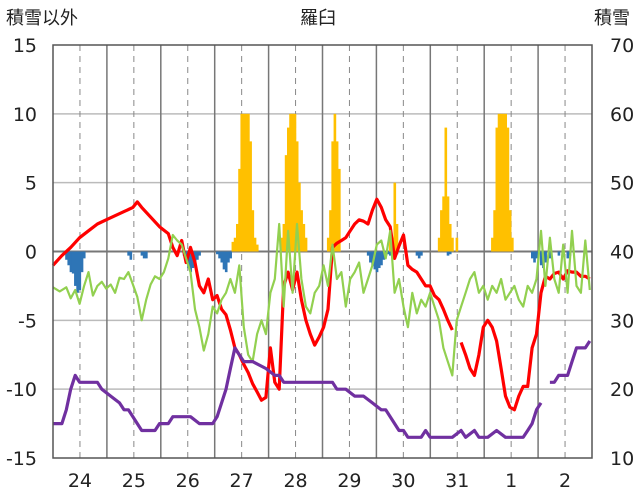 This screenshot has height=501, width=636. I want to click on y-axis-label-left: 積雪以外, so click(42, 18).